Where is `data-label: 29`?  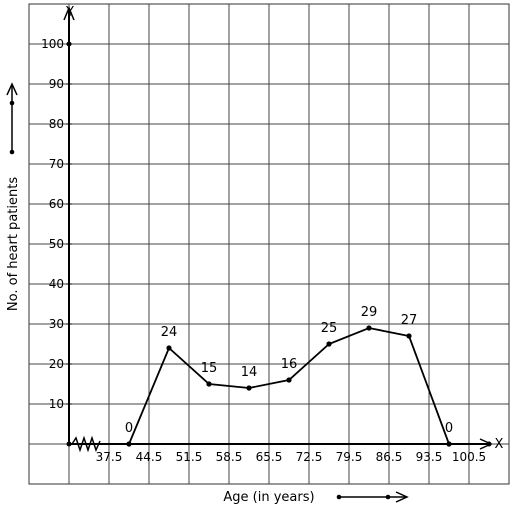 data-label: 29 is located at coordinates (369, 312).